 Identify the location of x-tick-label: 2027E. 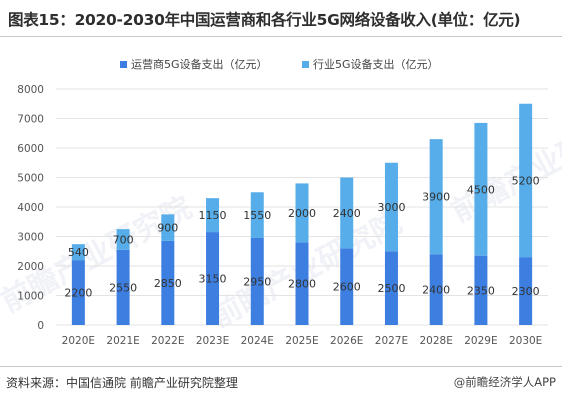
(391, 341).